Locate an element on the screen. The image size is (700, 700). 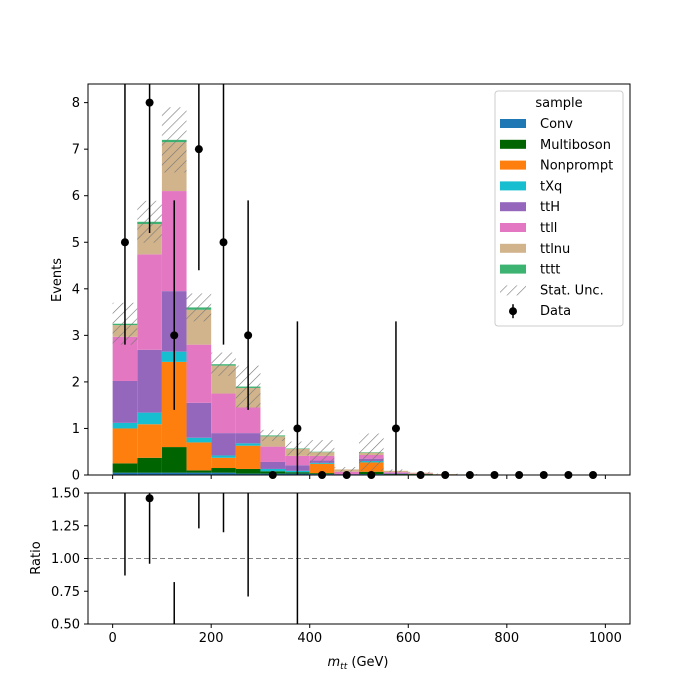
legend-label-stat-unc: Stat. Unc. is located at coordinates (572, 290).